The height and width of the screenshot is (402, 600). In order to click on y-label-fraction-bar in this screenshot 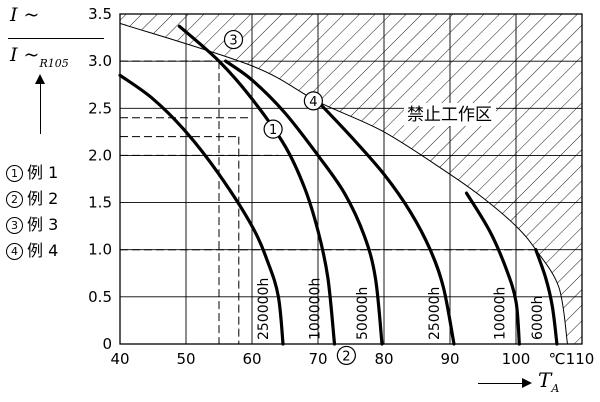, I will do `click(56, 38)`.